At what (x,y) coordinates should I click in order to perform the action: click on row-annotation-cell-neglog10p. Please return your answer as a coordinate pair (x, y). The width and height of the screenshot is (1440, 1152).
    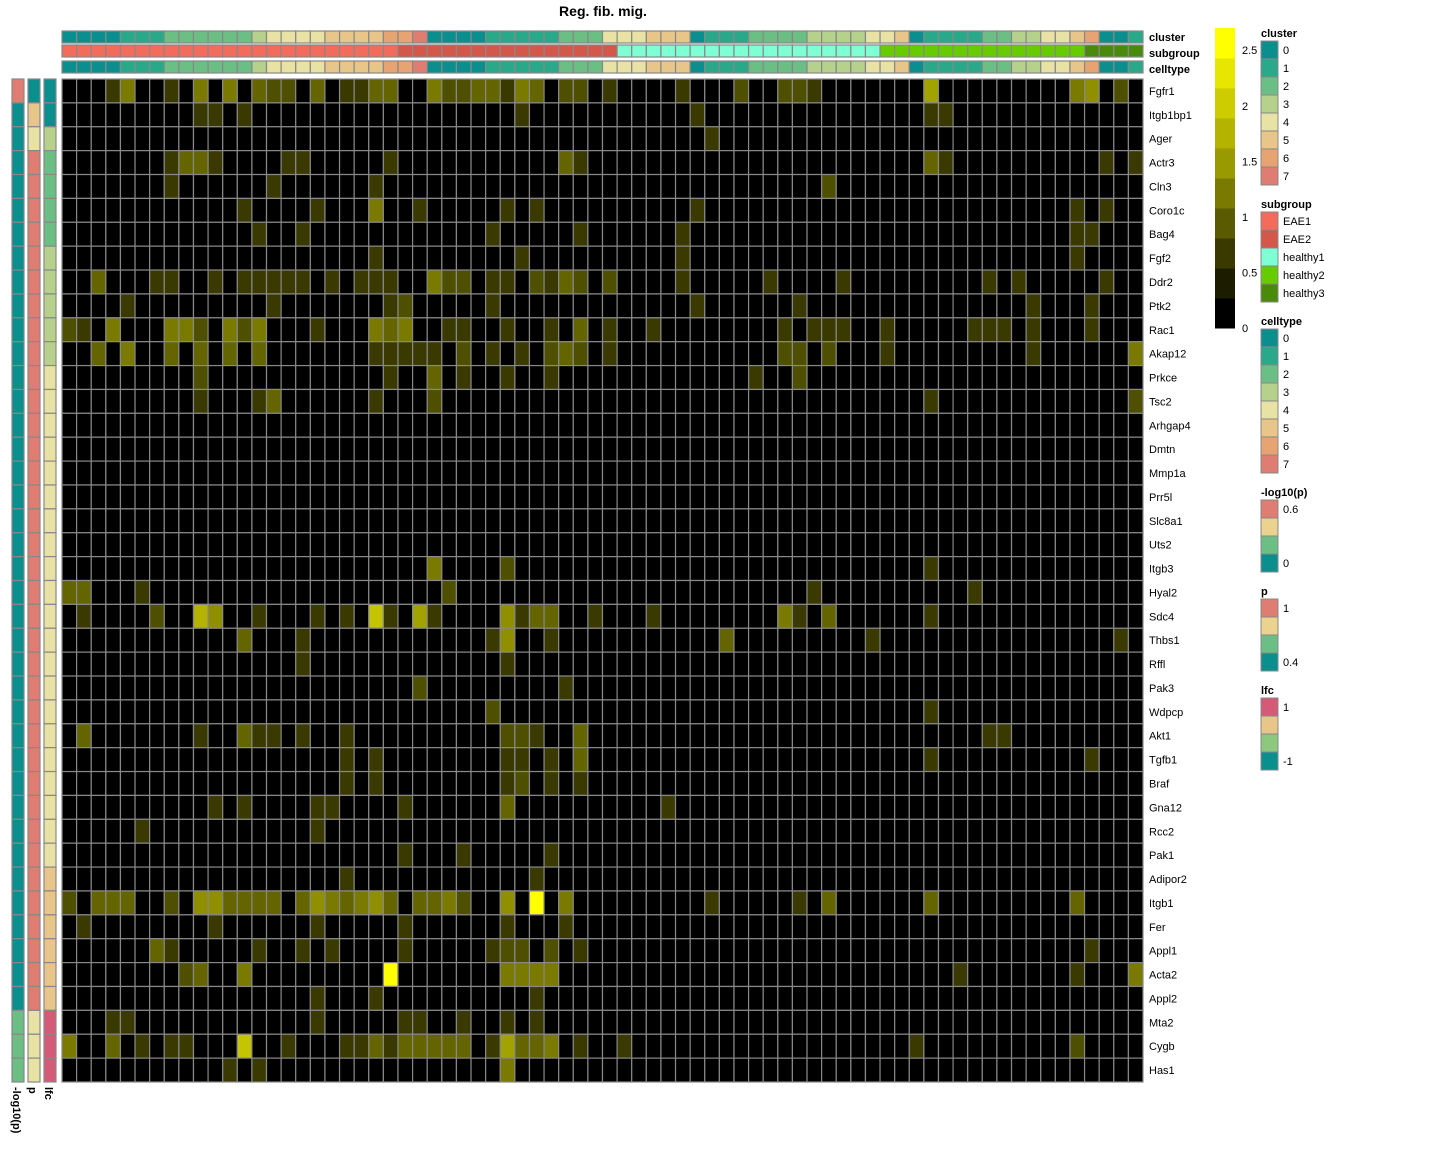
    Looking at the image, I should click on (18, 282).